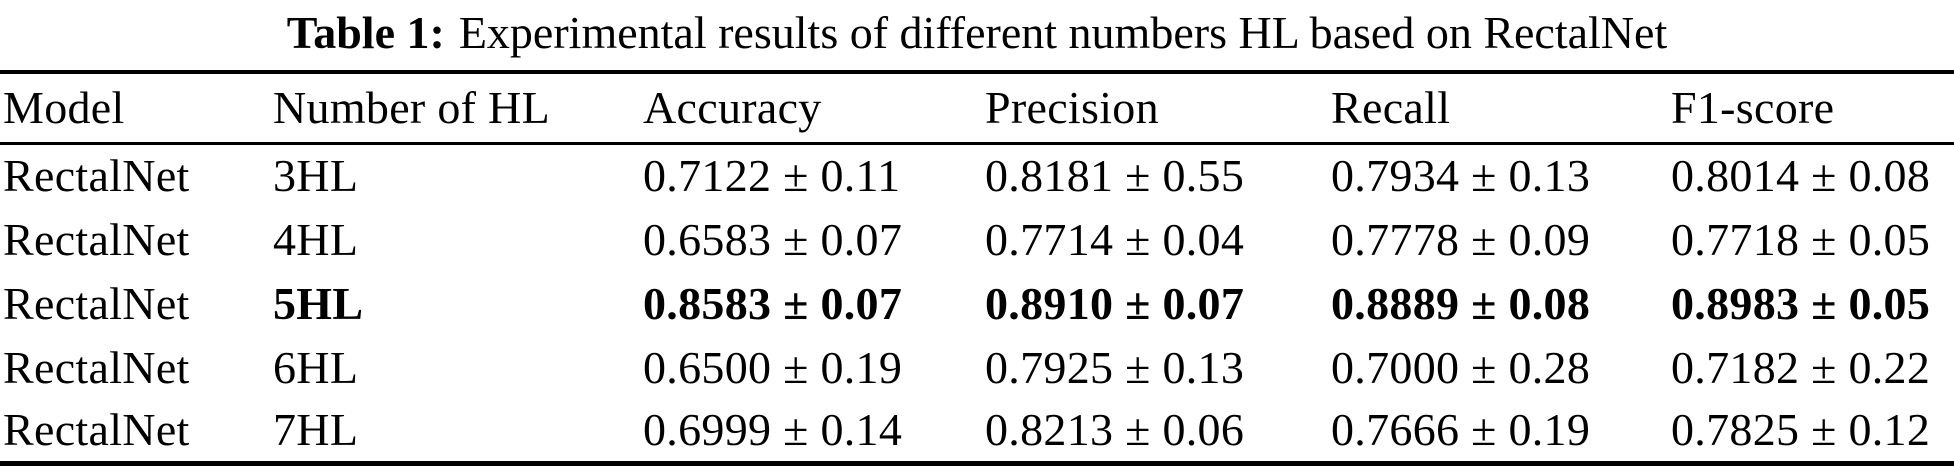 The height and width of the screenshot is (475, 1954). What do you see at coordinates (1461, 239) in the screenshot?
I see `cell-recall: 0.7778 ± 0.09` at bounding box center [1461, 239].